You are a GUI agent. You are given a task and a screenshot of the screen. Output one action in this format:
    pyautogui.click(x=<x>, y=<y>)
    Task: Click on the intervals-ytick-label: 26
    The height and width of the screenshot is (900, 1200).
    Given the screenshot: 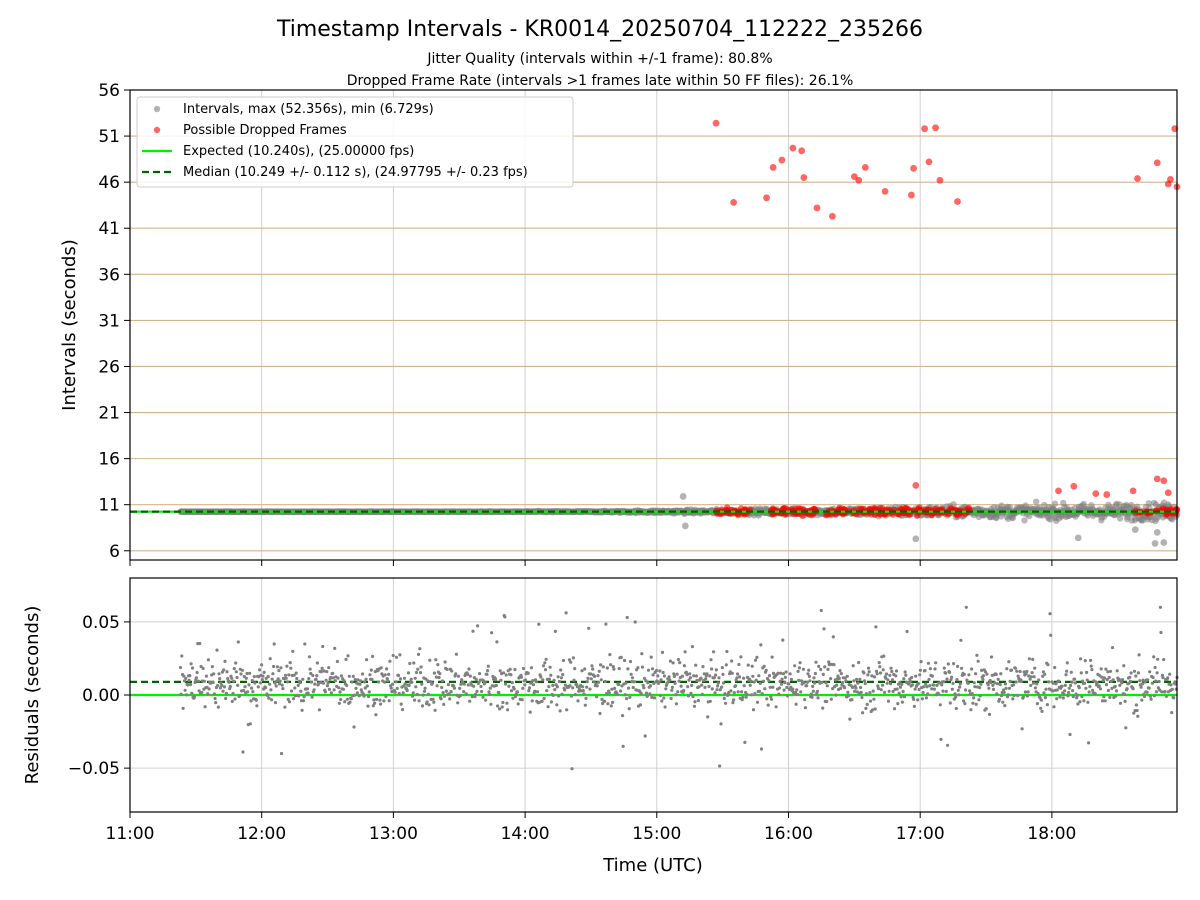 What is the action you would take?
    pyautogui.click(x=109, y=367)
    